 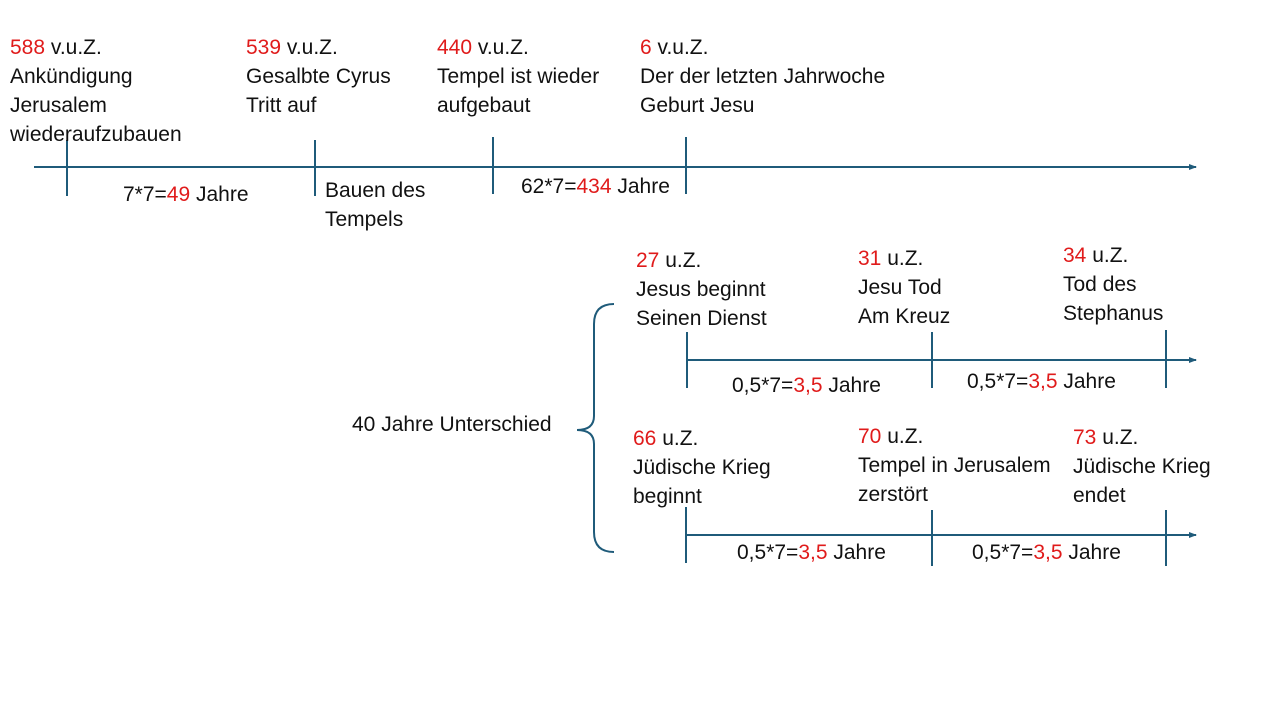 I want to click on event-440: 440 v.u.Z. Tempel ist wieder aufgebaut, so click(x=518, y=76).